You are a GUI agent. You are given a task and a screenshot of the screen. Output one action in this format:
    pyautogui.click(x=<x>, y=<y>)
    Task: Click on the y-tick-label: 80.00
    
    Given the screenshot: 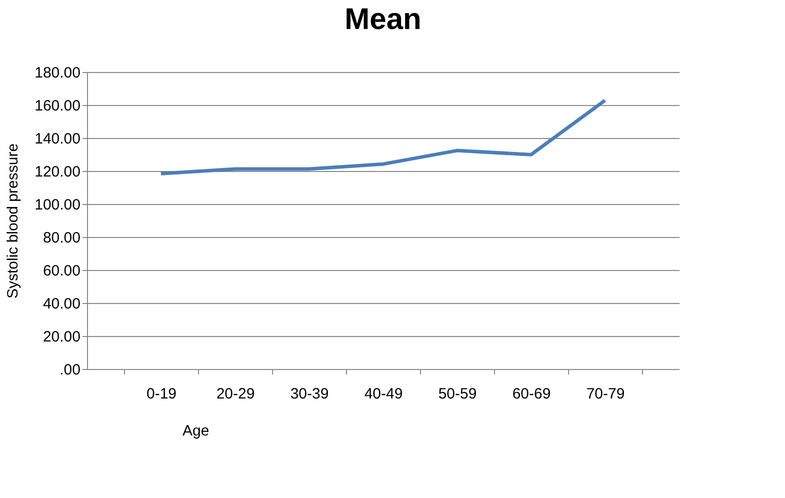 What is the action you would take?
    pyautogui.click(x=61, y=238)
    